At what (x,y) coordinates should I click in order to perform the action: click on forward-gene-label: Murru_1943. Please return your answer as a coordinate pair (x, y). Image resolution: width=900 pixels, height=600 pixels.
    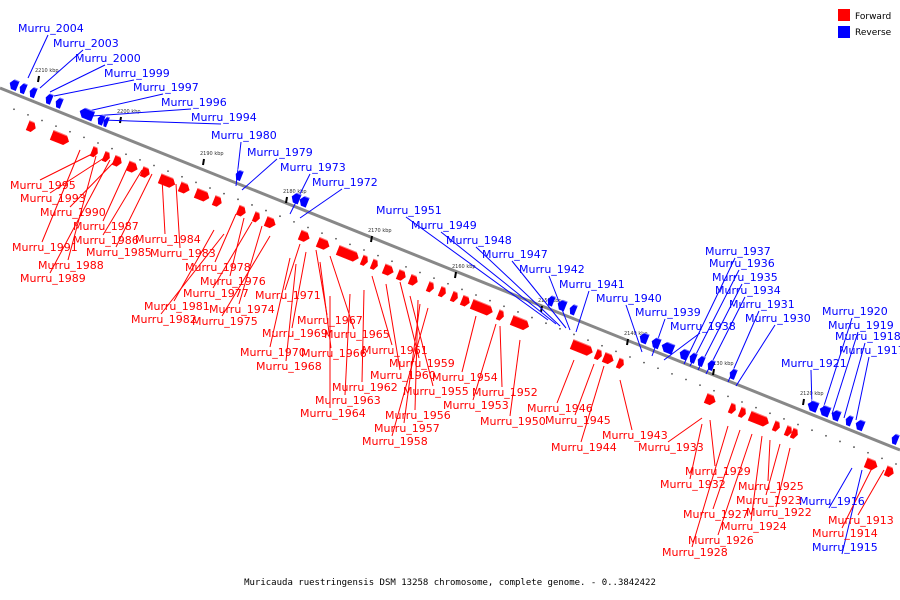
    Looking at the image, I should click on (635, 435).